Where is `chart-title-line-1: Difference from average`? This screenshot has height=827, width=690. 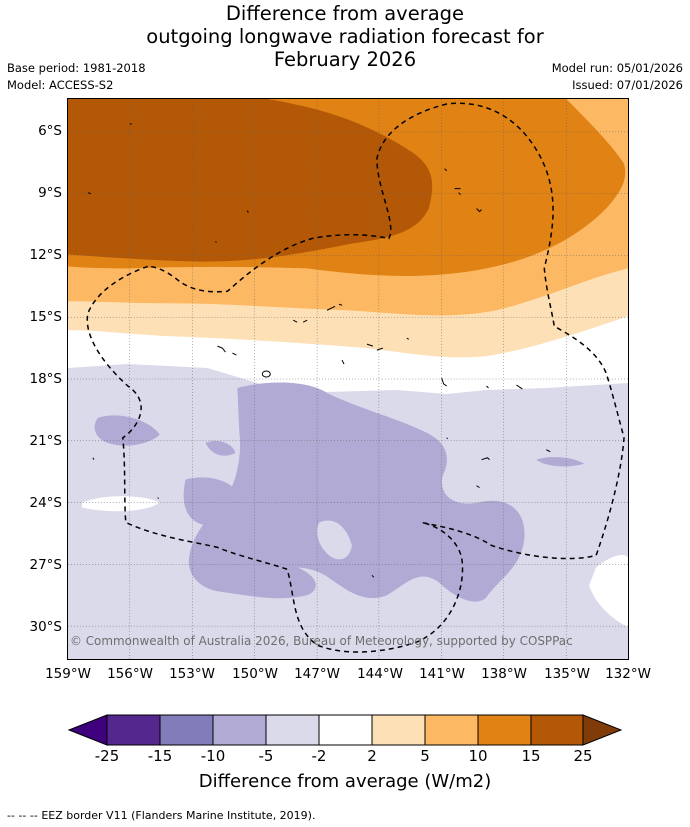
chart-title-line-1: Difference from average is located at coordinates (345, 13).